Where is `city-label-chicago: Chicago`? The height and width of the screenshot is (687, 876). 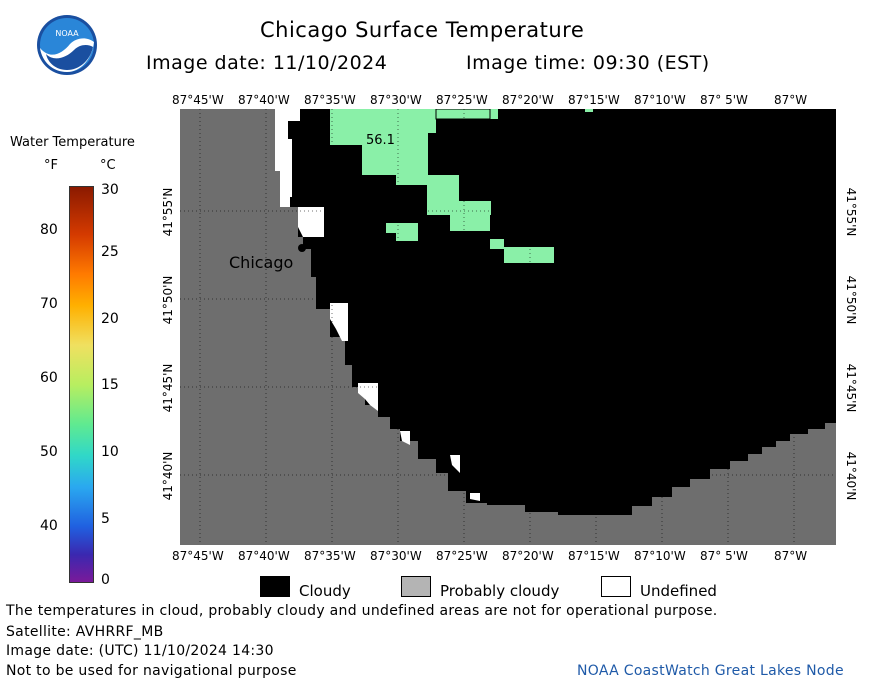
city-label-chicago: Chicago is located at coordinates (261, 262).